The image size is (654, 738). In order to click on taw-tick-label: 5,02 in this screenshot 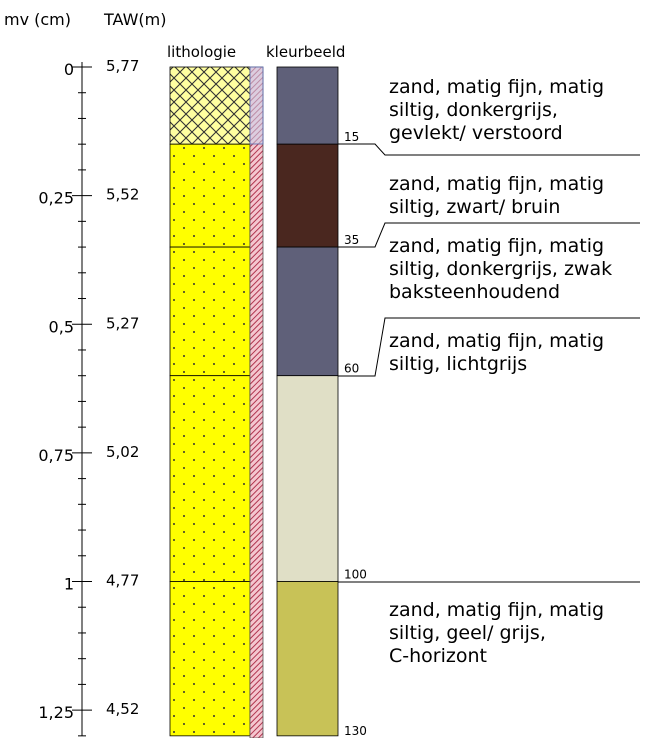, I will do `click(122, 452)`.